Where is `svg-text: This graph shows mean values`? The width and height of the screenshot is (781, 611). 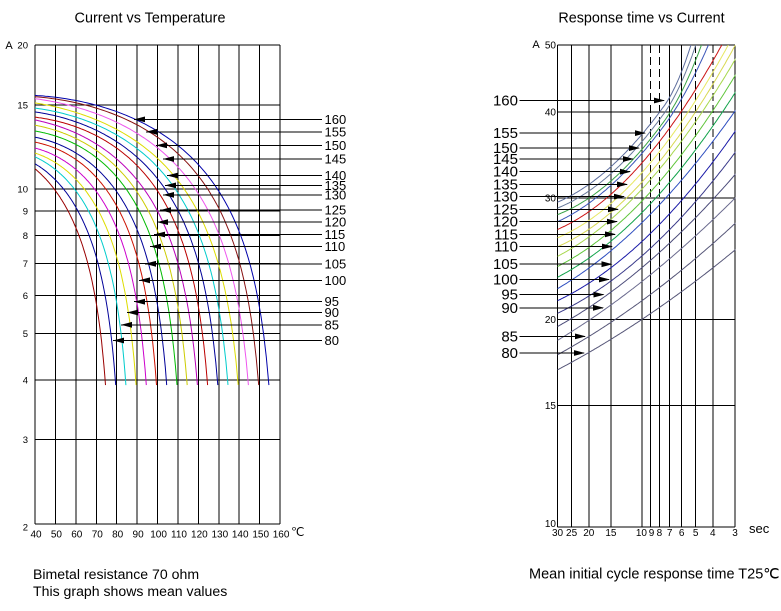
svg-text: This graph shows mean values is located at coordinates (130, 591).